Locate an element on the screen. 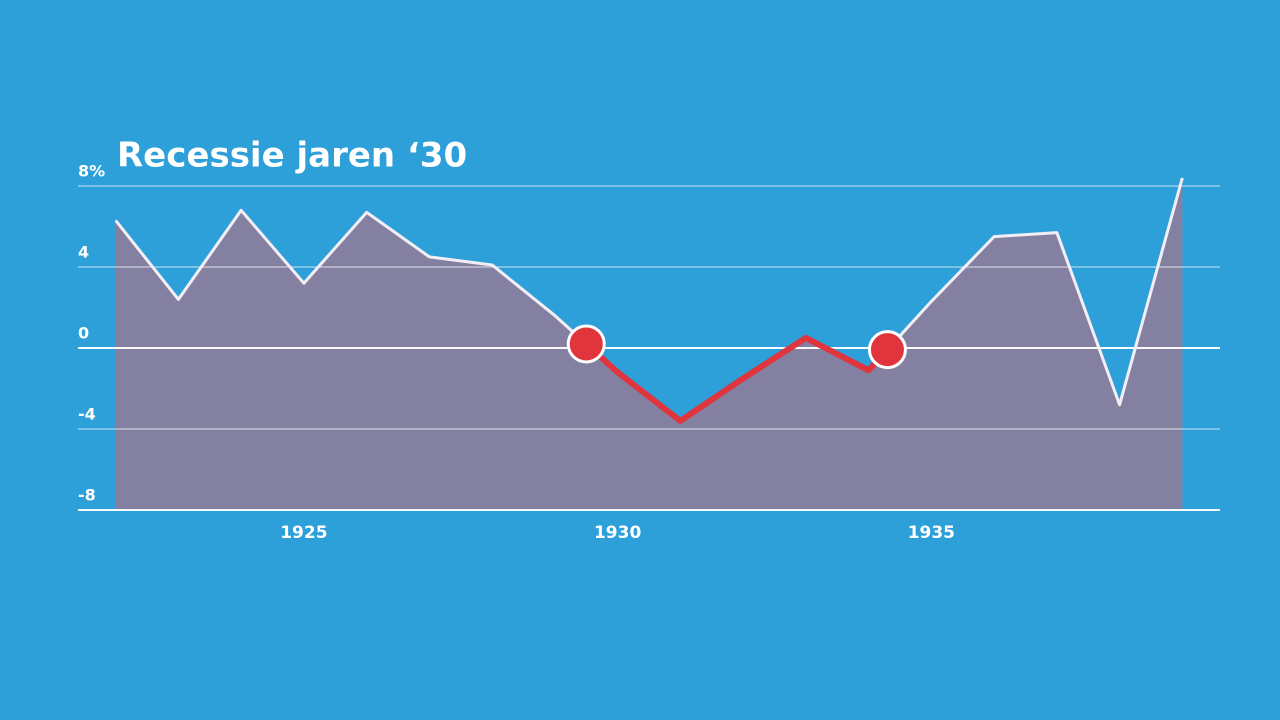 The width and height of the screenshot is (1280, 720). x-tick-label: 1925 is located at coordinates (303, 533).